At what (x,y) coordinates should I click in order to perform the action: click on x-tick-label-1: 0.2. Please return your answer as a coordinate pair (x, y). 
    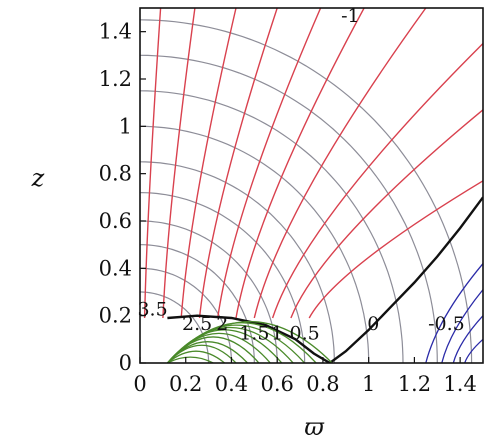
    Looking at the image, I should click on (185, 384).